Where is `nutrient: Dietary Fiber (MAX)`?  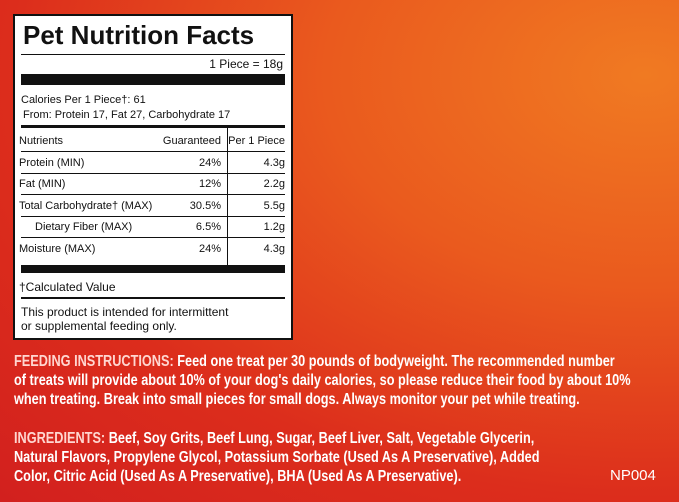
nutrient: Dietary Fiber (MAX) is located at coordinates (84, 227).